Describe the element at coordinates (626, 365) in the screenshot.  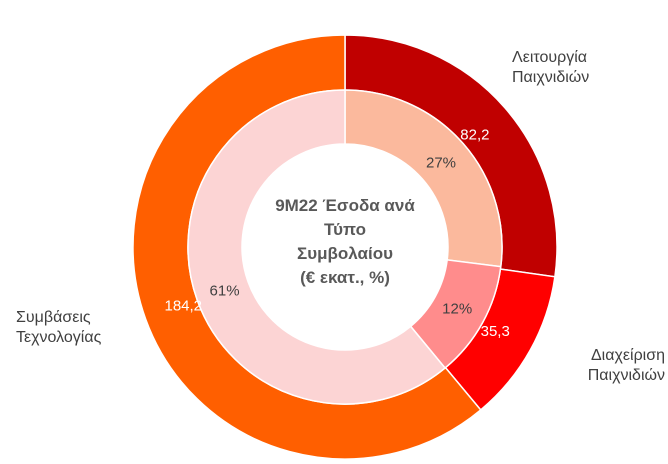
I see `category-label-game-management: Διαχείριση Παιχνιδιών` at that location.